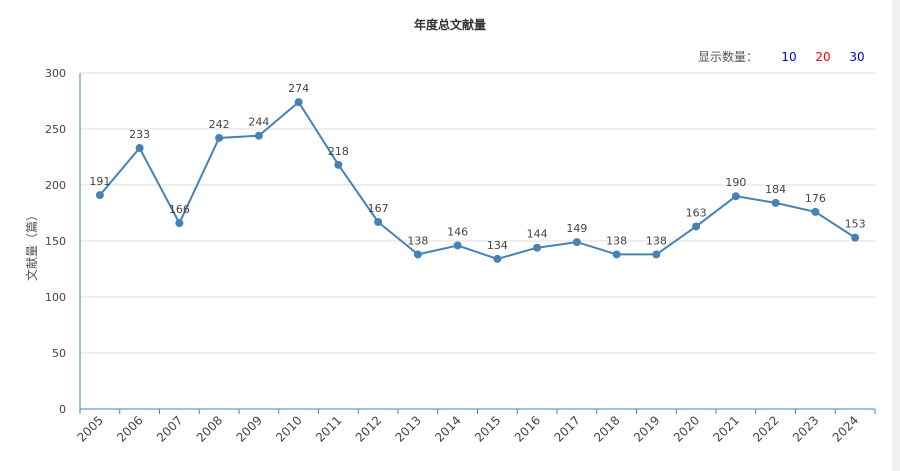  I want to click on x-tick-label: 2017, so click(566, 428).